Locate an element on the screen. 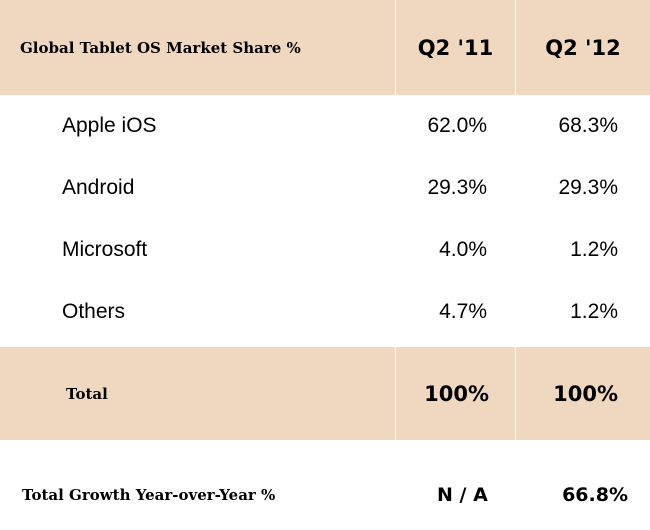  row-label: Others is located at coordinates (94, 311).